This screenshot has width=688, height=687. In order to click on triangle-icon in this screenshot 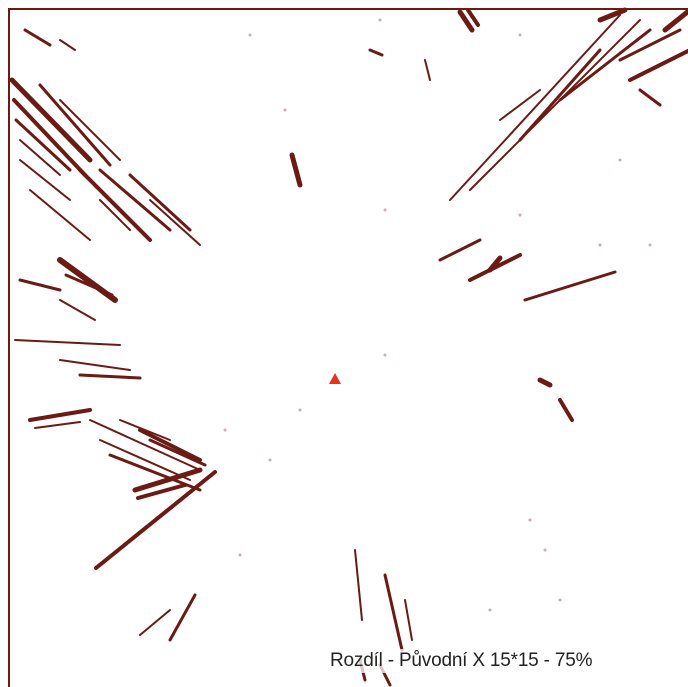, I will do `click(335, 378)`.